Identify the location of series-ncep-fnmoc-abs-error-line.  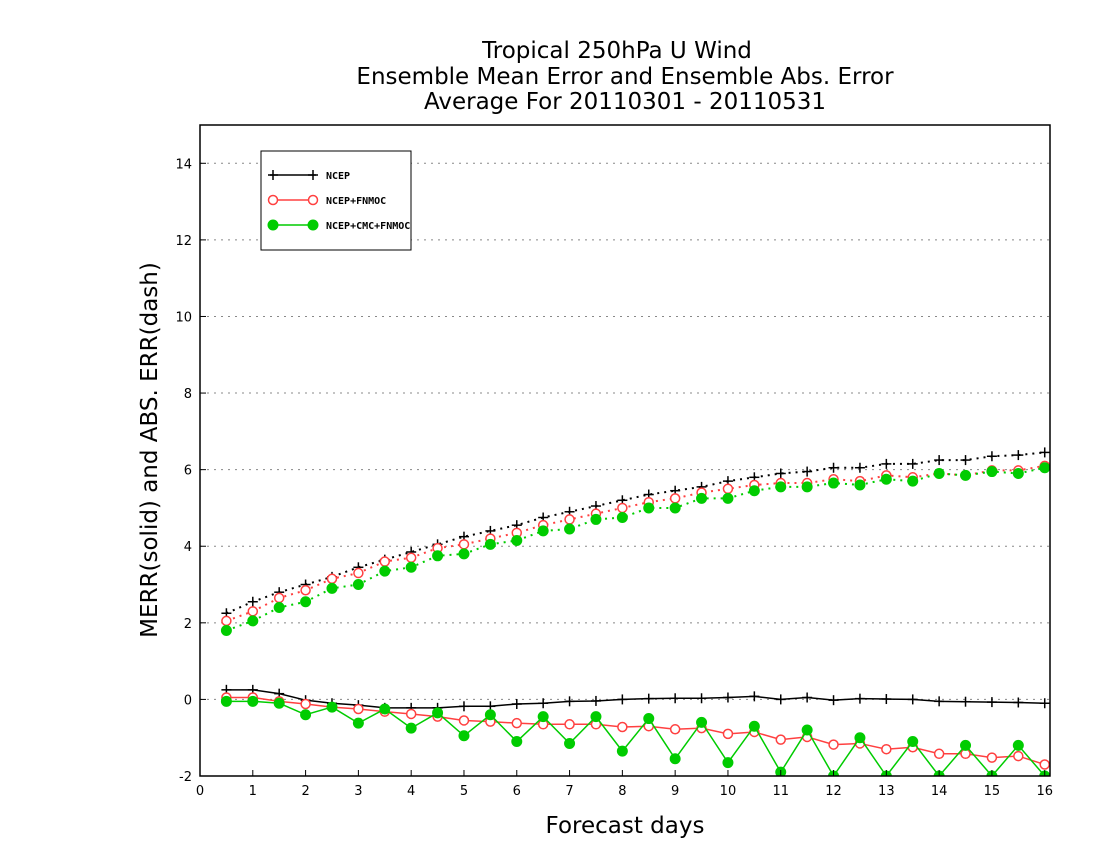
(635, 543).